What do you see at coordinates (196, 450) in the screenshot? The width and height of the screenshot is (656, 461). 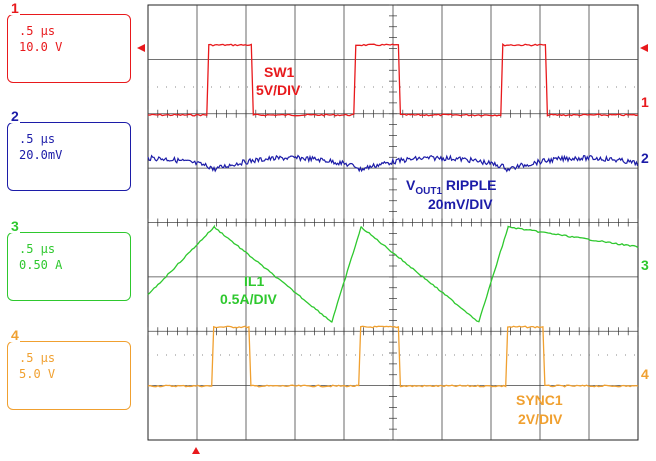 I see `trigger-position-arrow` at bounding box center [196, 450].